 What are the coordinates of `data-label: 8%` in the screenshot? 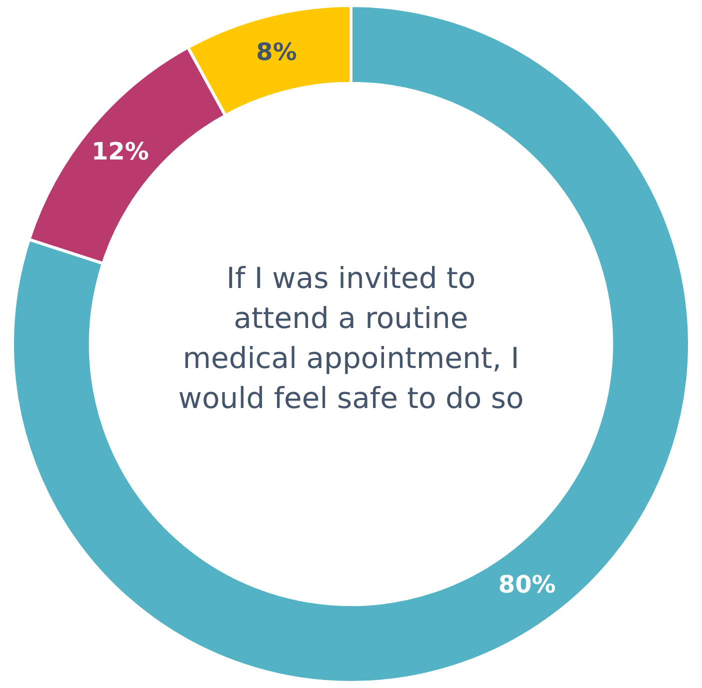 It's located at (276, 52).